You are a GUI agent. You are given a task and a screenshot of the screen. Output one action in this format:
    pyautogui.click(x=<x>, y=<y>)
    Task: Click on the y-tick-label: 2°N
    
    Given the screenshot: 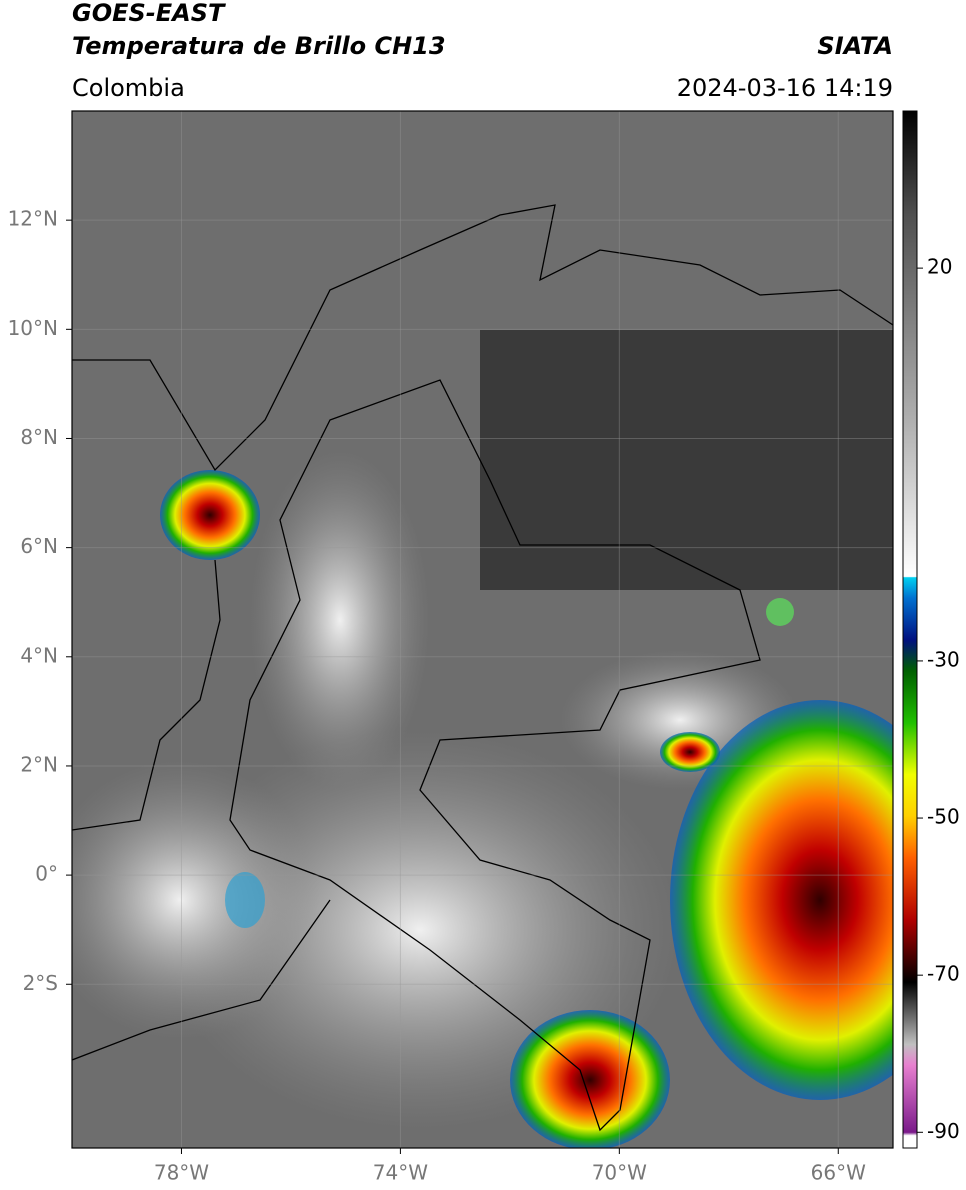 What is the action you would take?
    pyautogui.click(x=39, y=764)
    